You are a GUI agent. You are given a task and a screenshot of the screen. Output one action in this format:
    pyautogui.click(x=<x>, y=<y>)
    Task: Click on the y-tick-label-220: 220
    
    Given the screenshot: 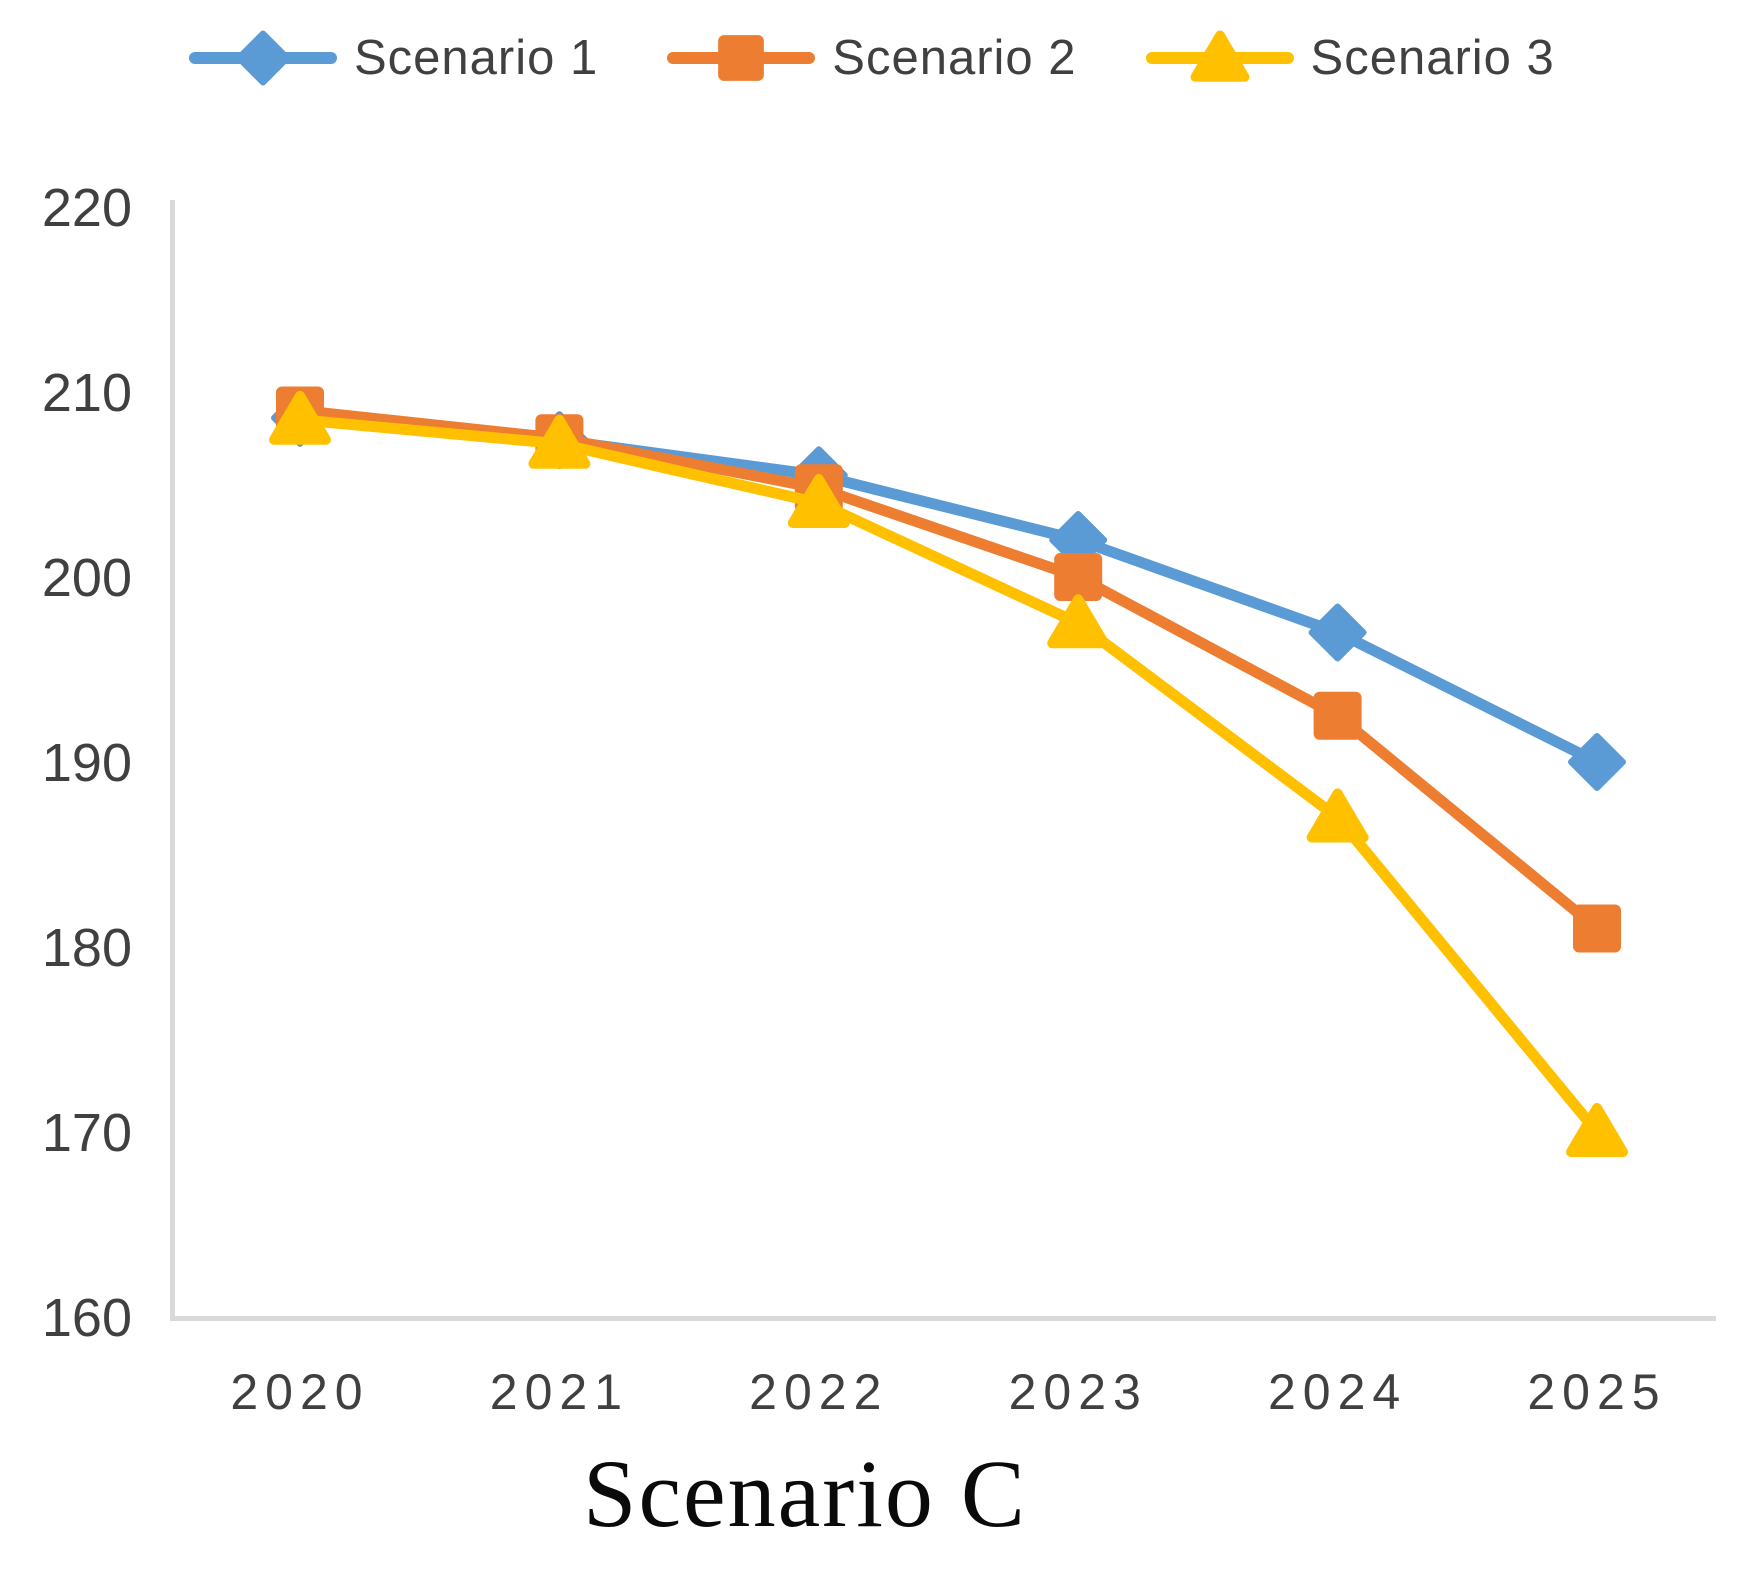 What is the action you would take?
    pyautogui.click(x=87, y=208)
    